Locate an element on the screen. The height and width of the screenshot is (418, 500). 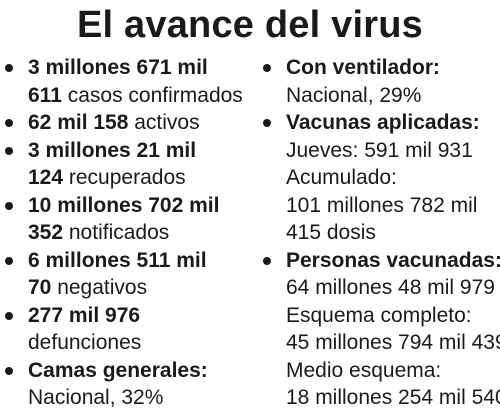
vaccines-accumulated-unit: 415 dosis is located at coordinates (331, 232).